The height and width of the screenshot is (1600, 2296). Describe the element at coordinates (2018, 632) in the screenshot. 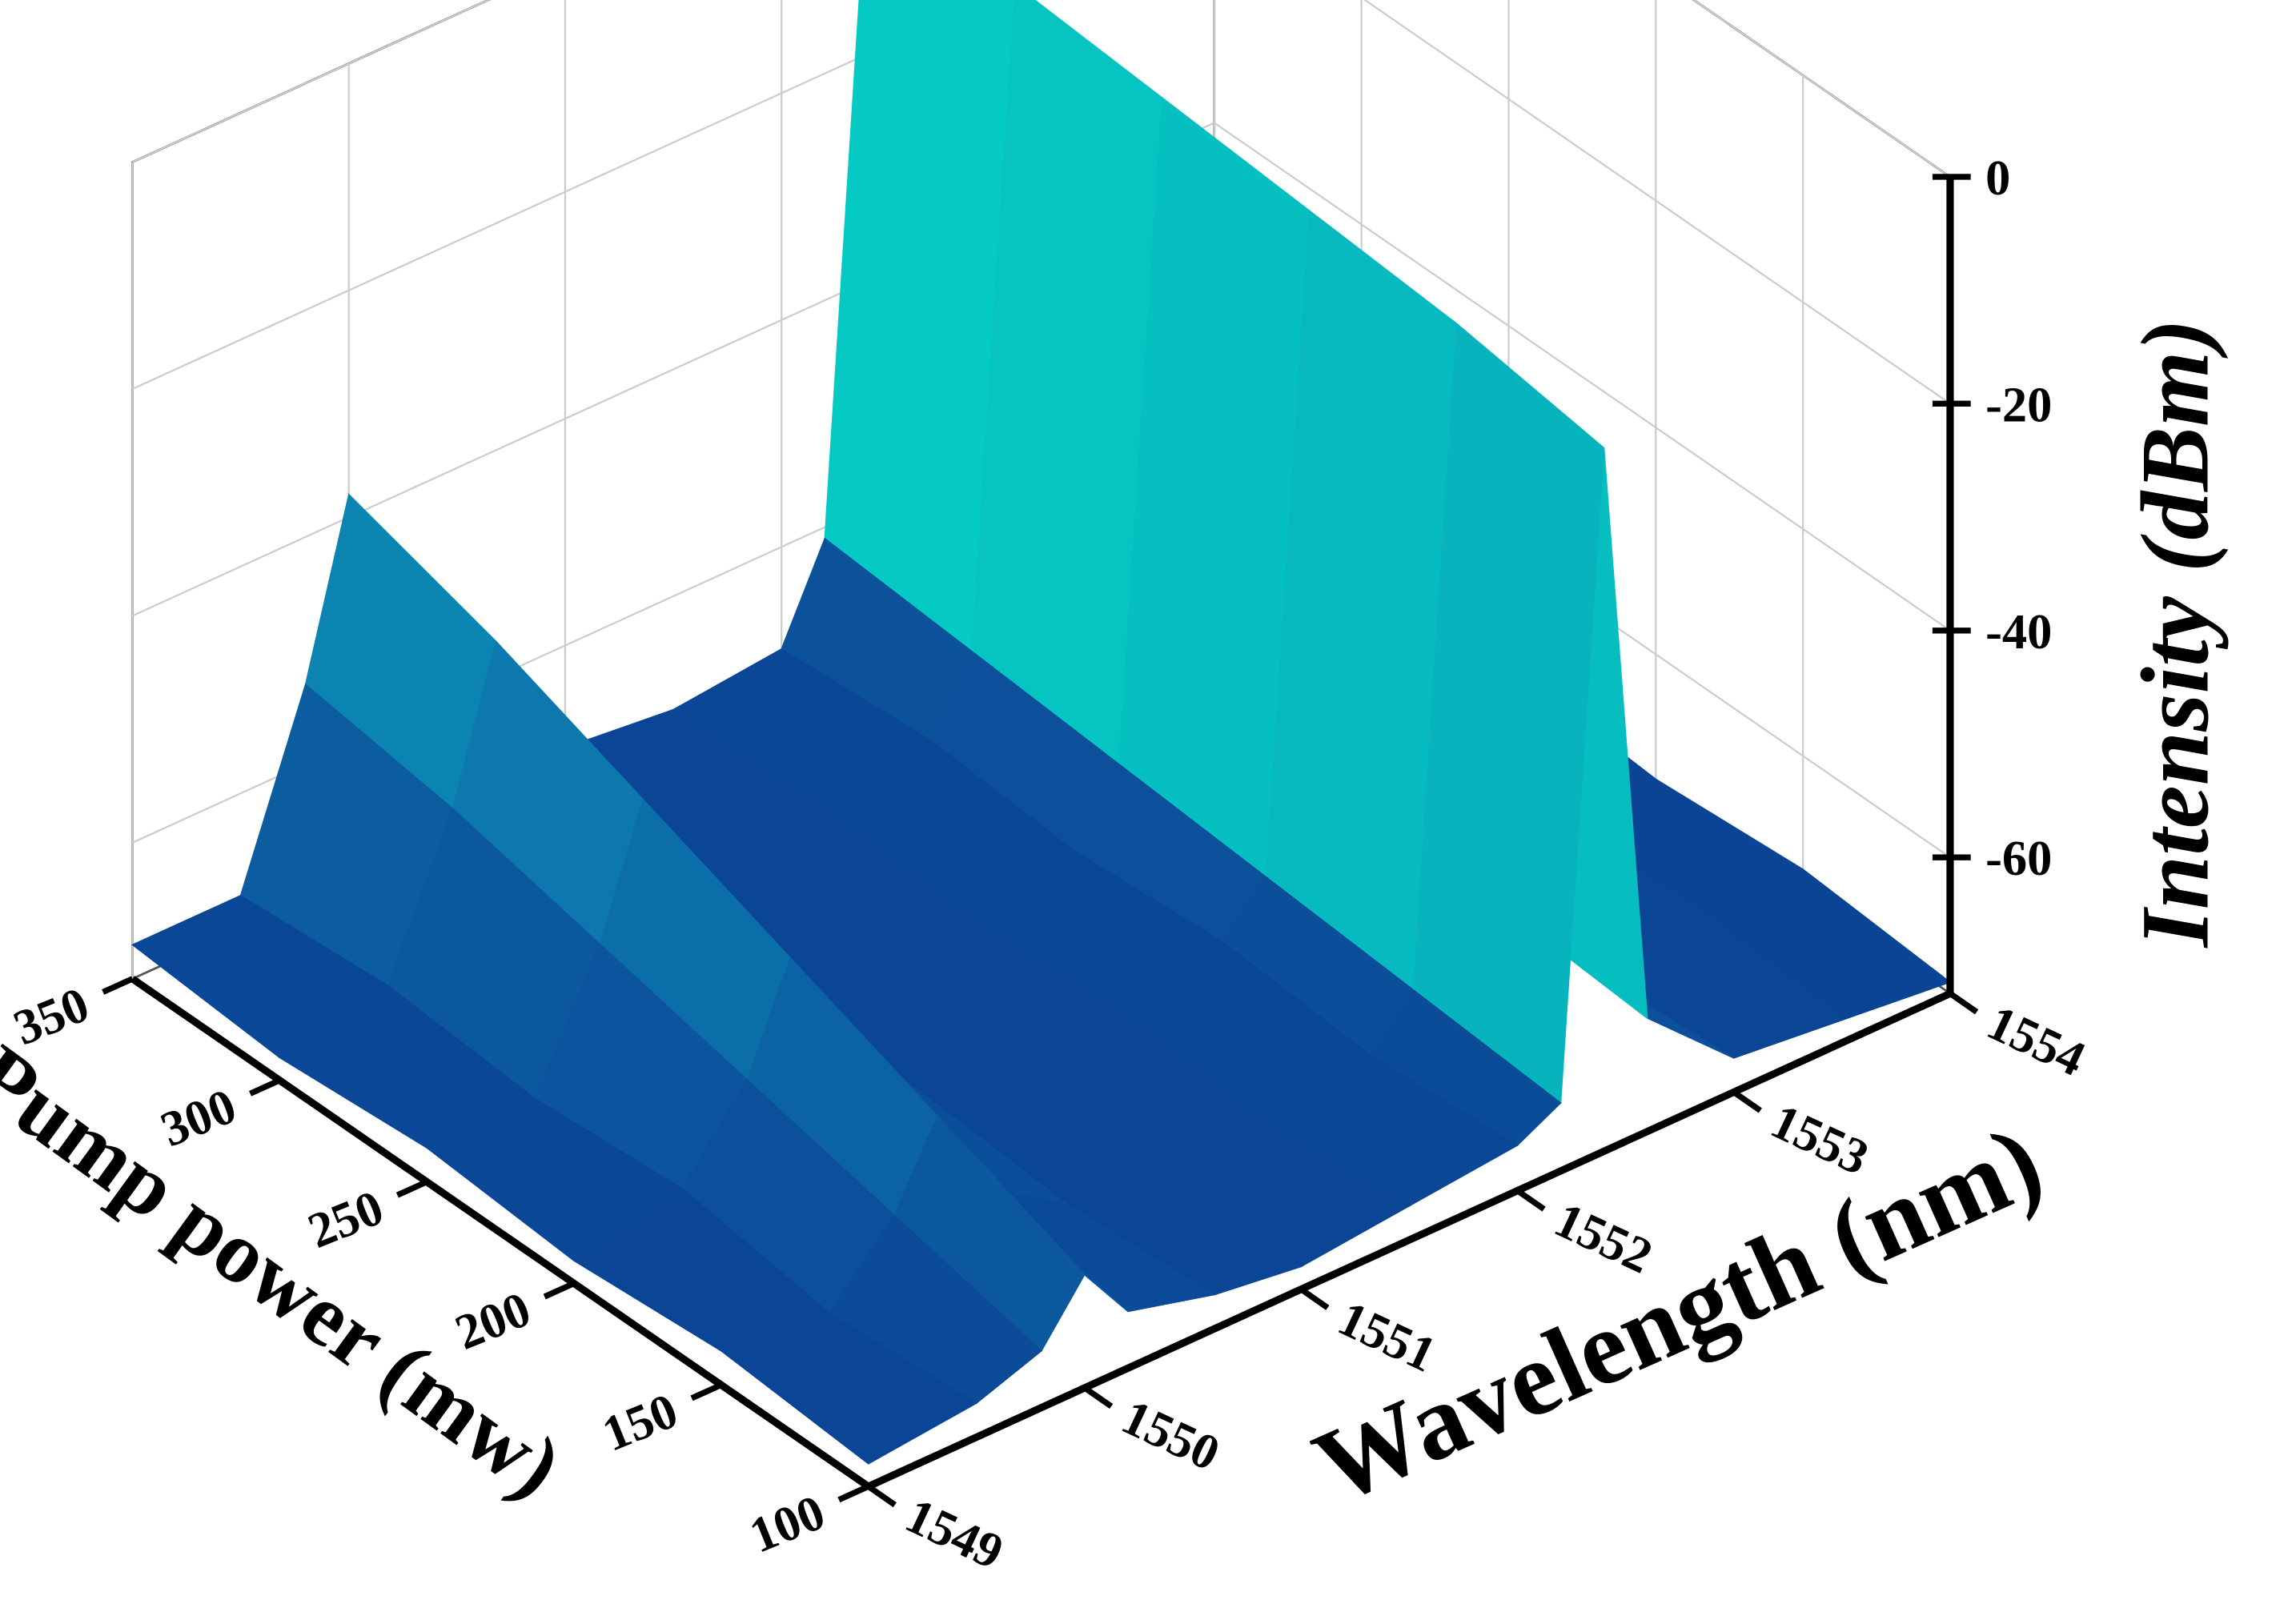

I see `z-tick-label: -40` at that location.